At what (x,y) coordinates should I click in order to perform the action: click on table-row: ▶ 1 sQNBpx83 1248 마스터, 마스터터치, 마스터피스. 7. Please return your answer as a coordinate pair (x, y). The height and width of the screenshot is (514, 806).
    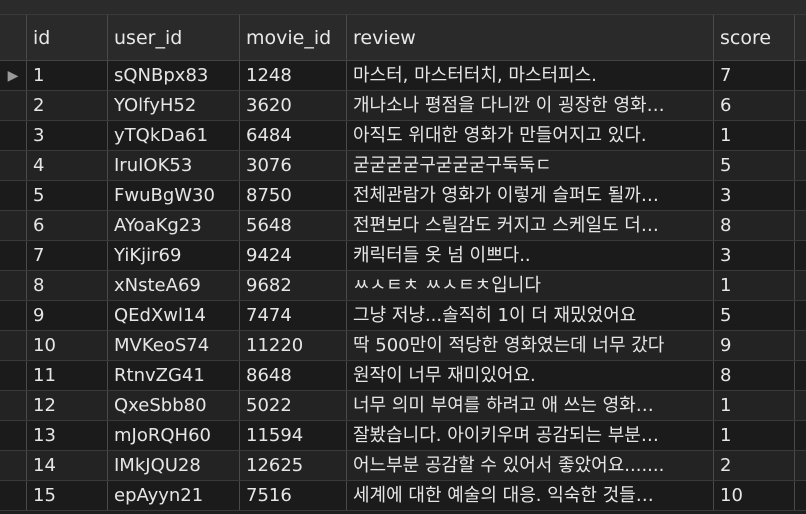
    Looking at the image, I should click on (403, 76).